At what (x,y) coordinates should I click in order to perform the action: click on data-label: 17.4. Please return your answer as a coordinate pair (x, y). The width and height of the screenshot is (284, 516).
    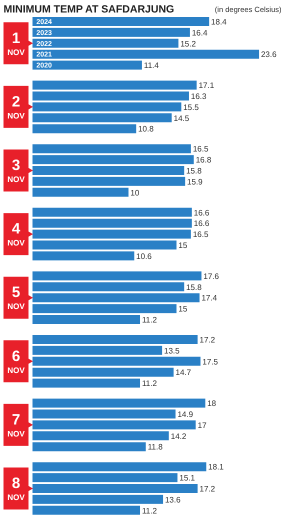
    Looking at the image, I should click on (209, 298).